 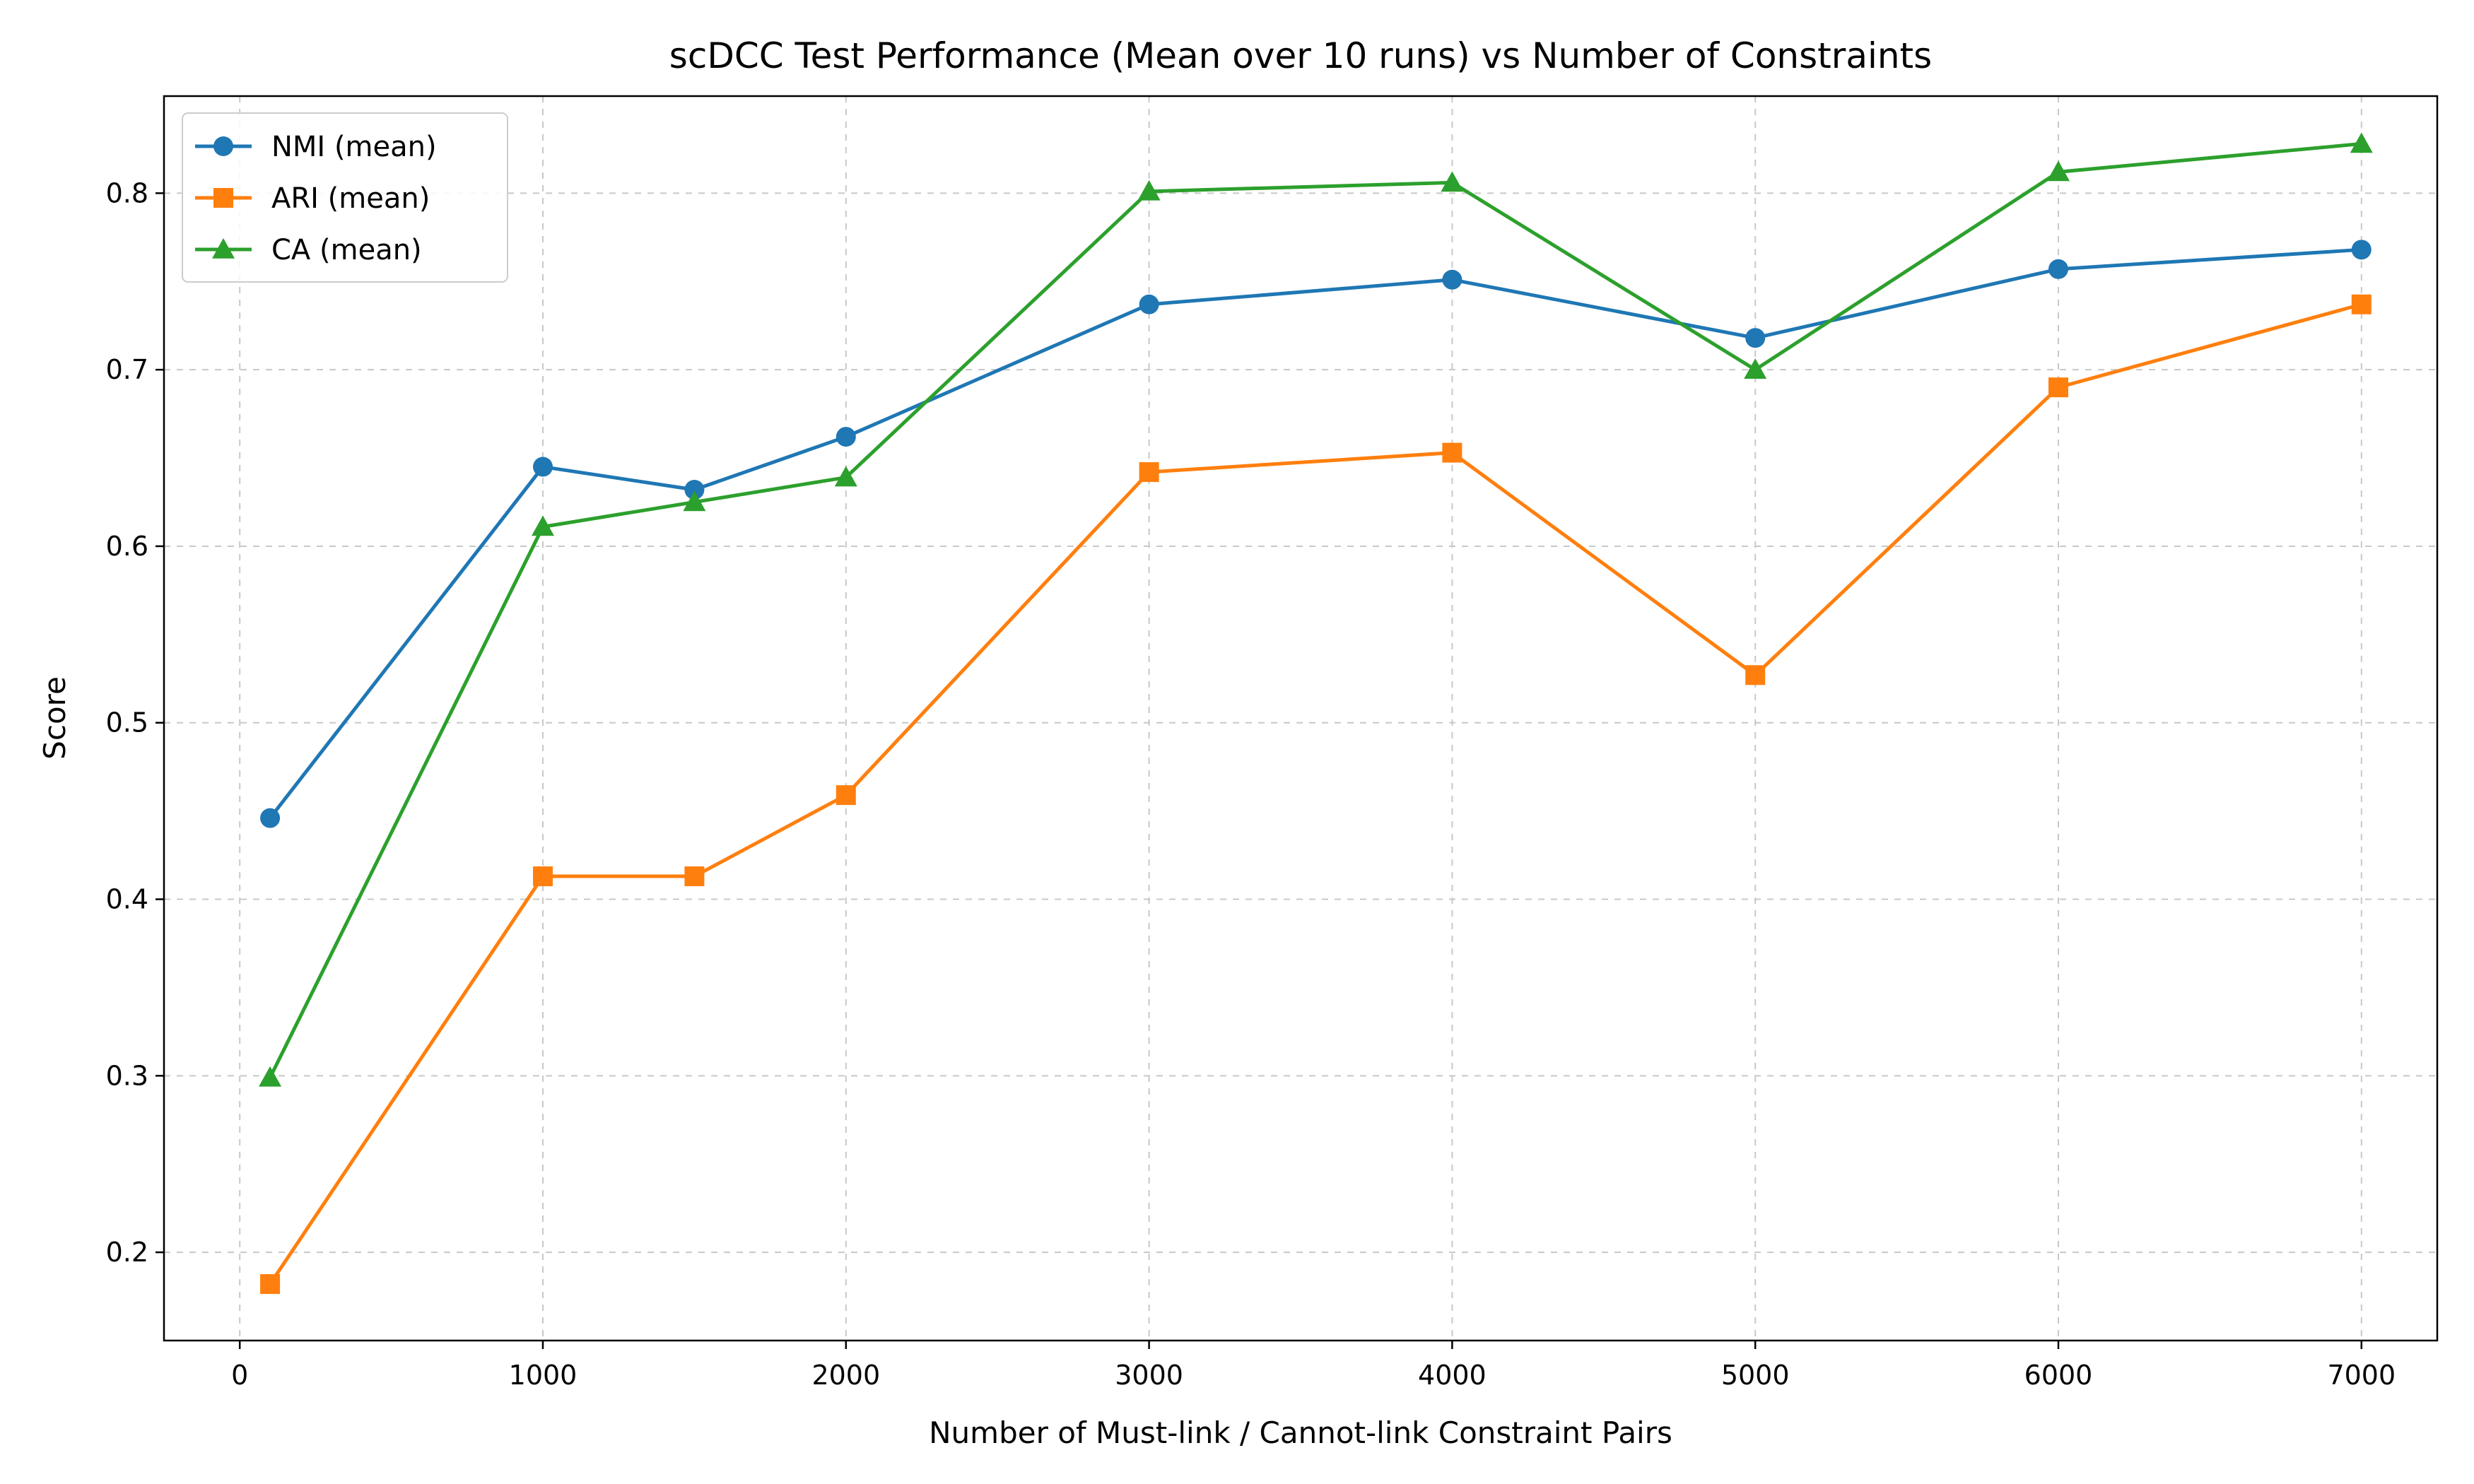 What do you see at coordinates (2058, 1375) in the screenshot?
I see `x-tick-label: 6000` at bounding box center [2058, 1375].